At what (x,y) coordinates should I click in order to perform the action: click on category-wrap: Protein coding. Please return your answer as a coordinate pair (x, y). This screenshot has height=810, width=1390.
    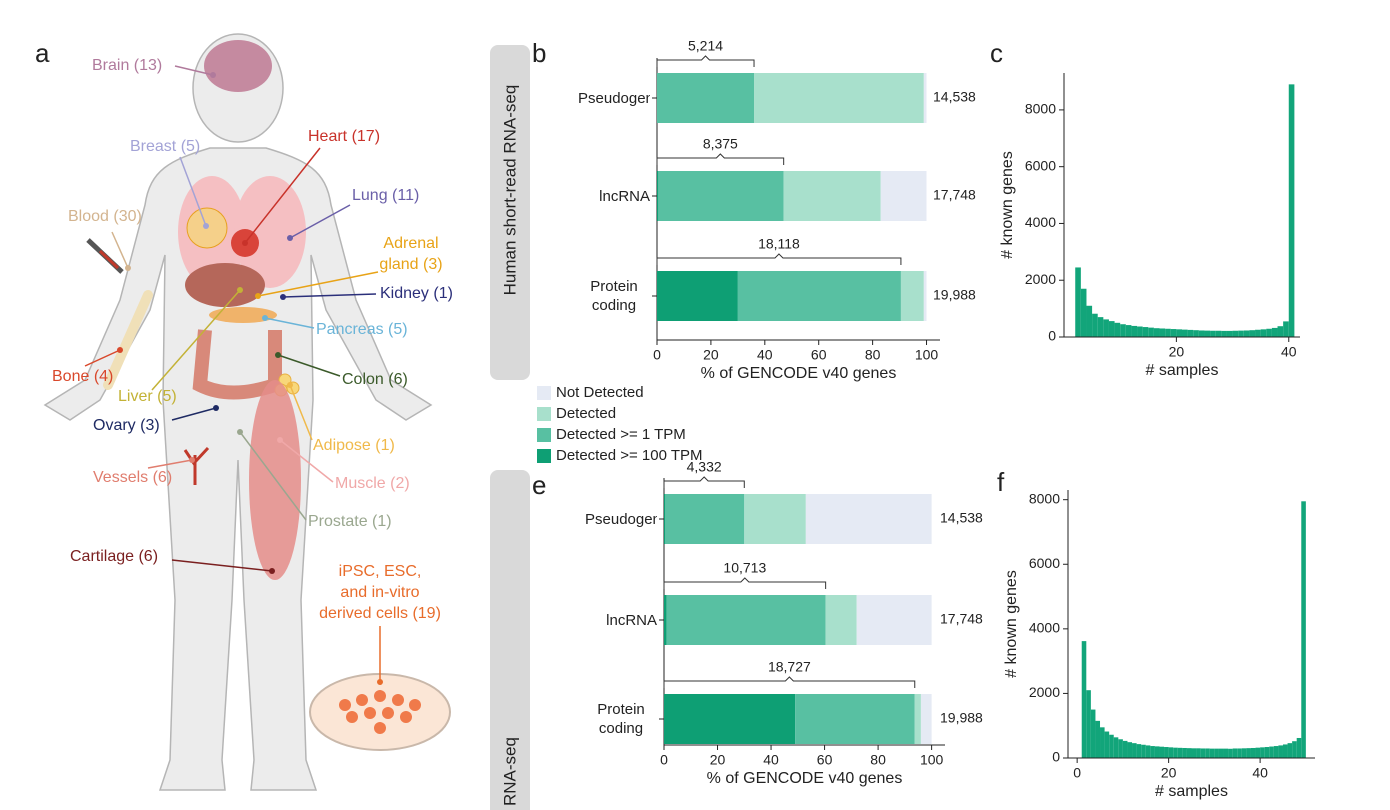
    Looking at the image, I should click on (605, 719).